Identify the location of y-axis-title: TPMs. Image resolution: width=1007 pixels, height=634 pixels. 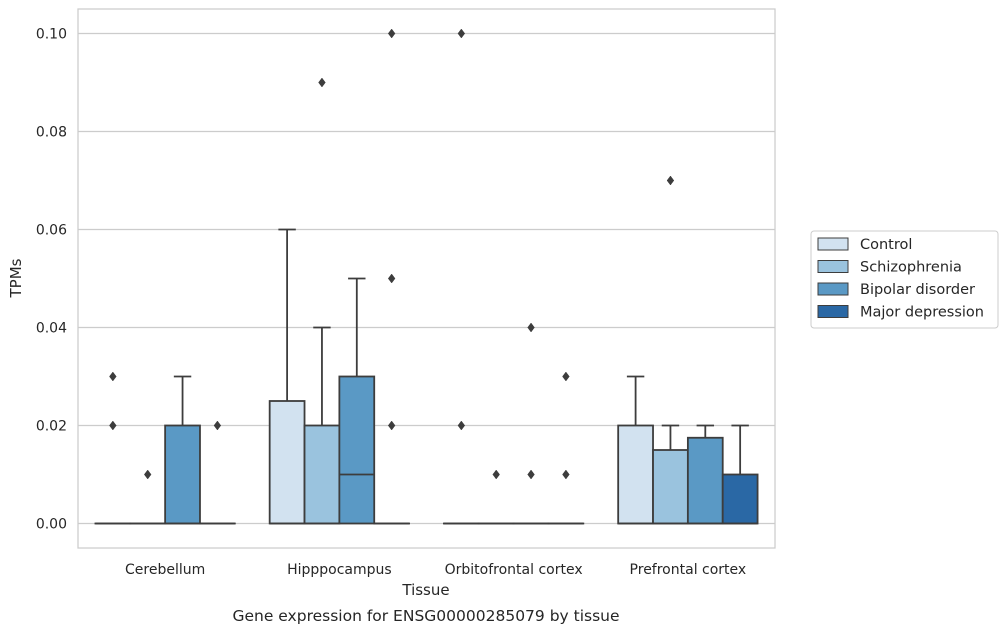
(16, 278).